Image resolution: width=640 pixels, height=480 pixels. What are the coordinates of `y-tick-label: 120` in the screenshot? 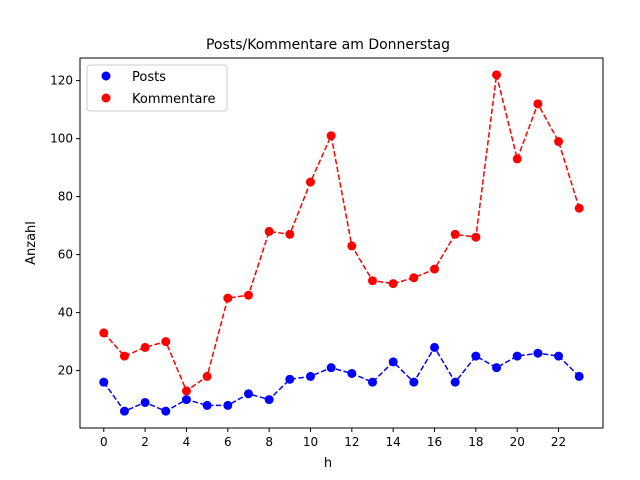 It's located at (61, 81).